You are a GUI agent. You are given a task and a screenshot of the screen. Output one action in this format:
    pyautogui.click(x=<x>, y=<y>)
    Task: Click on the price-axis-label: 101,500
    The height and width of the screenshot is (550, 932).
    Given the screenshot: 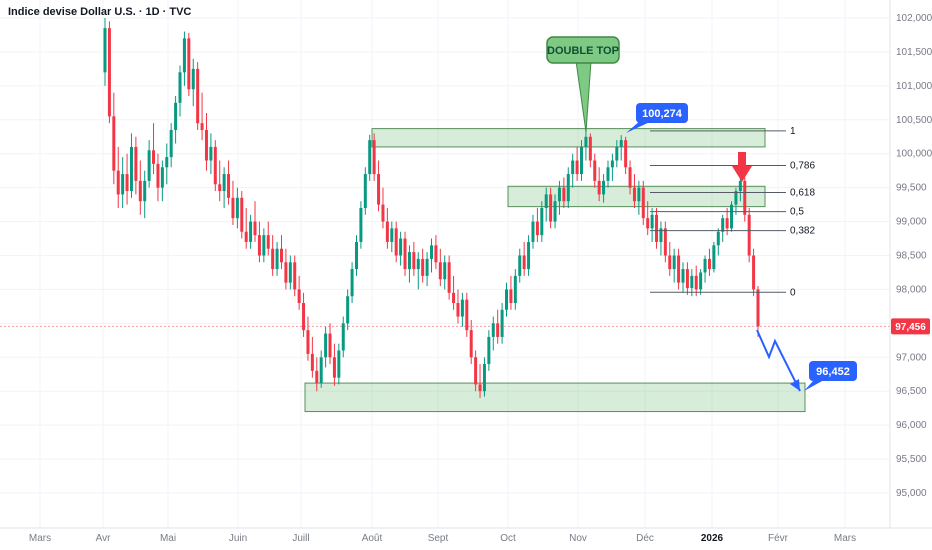 What is the action you would take?
    pyautogui.click(x=914, y=52)
    